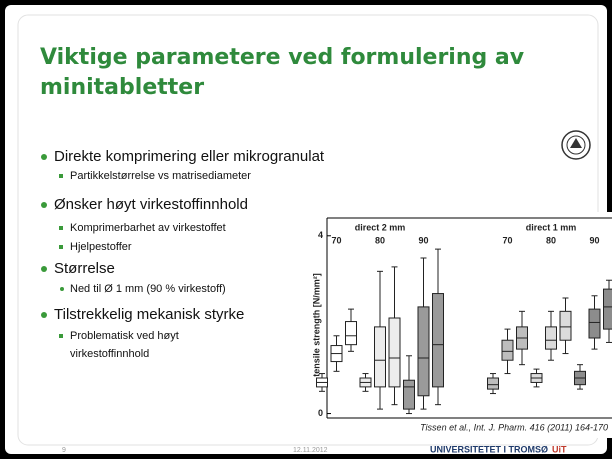 The height and width of the screenshot is (459, 612). Describe the element at coordinates (282, 57) in the screenshot. I see `title: Viktige parametere ved formulering av` at that location.